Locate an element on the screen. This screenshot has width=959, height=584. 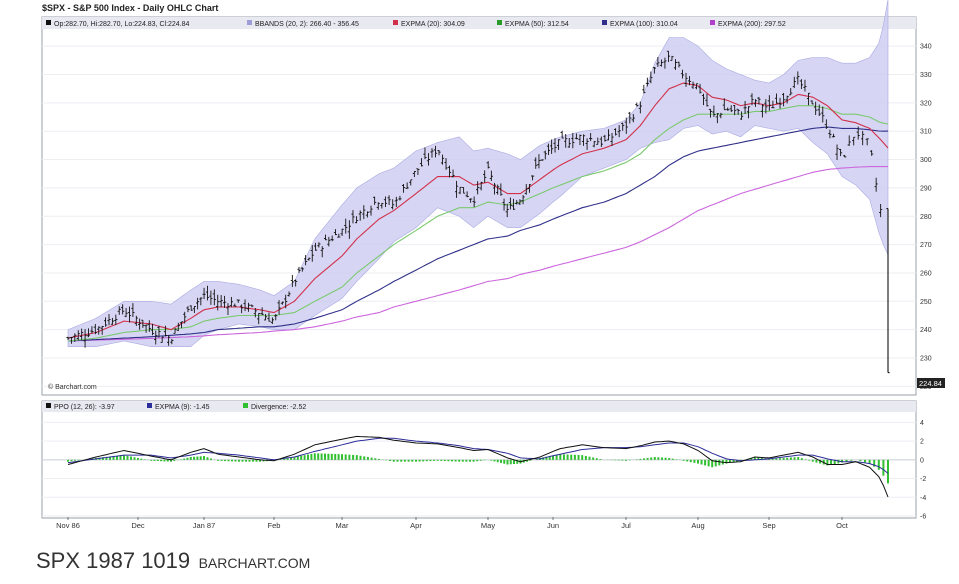
x-tick-label: Sep is located at coordinates (768, 525).